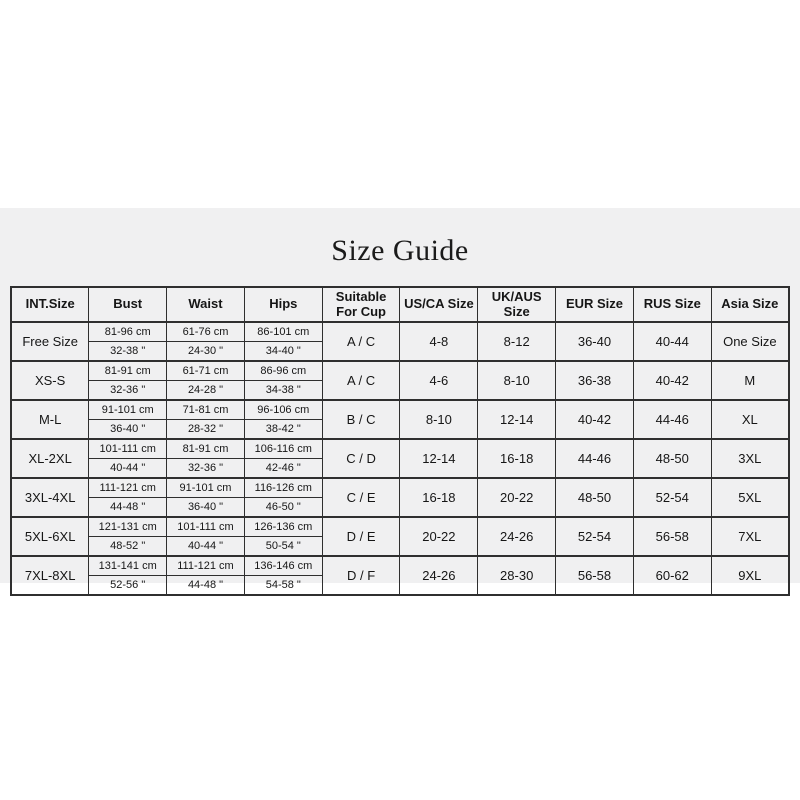  What do you see at coordinates (128, 507) in the screenshot?
I see `bust-in-cell: 44-48 "` at bounding box center [128, 507].